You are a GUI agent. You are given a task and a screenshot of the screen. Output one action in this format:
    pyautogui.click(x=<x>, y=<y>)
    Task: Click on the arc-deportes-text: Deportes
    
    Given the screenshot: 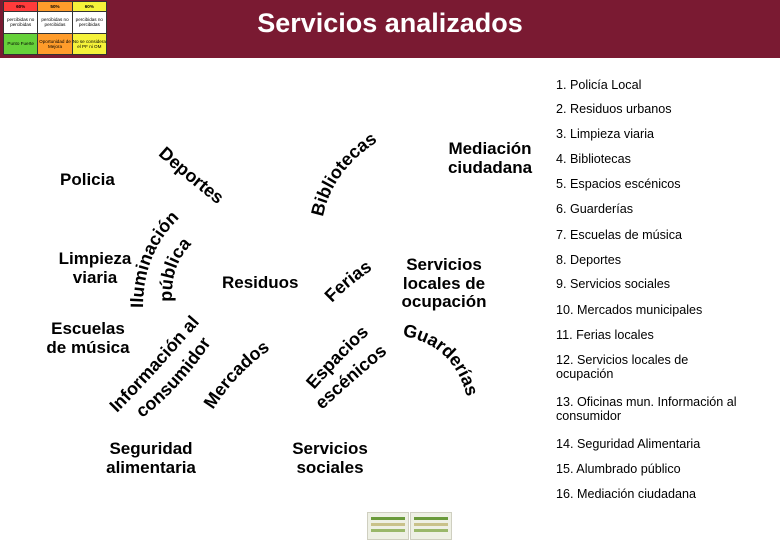 What is the action you would take?
    pyautogui.click(x=191, y=175)
    